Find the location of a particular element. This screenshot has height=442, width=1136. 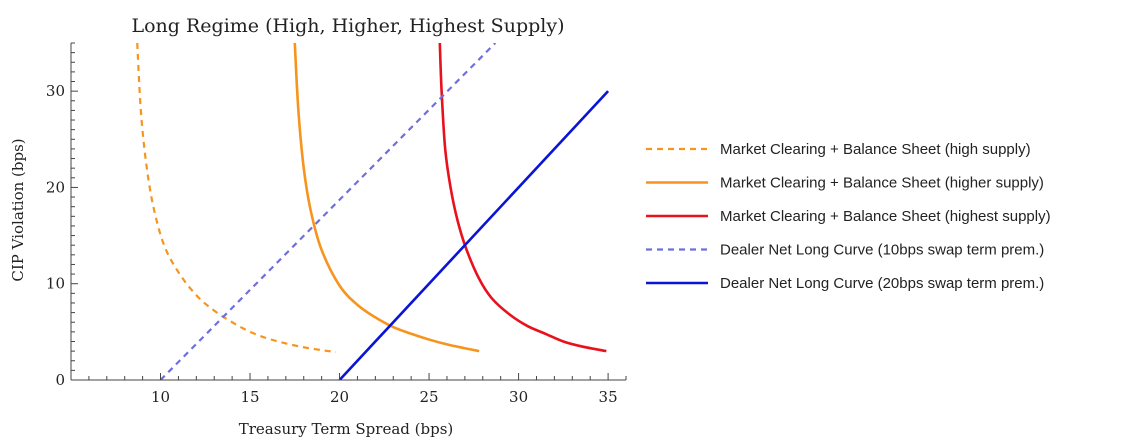

x-tick-label: 20 is located at coordinates (339, 397).